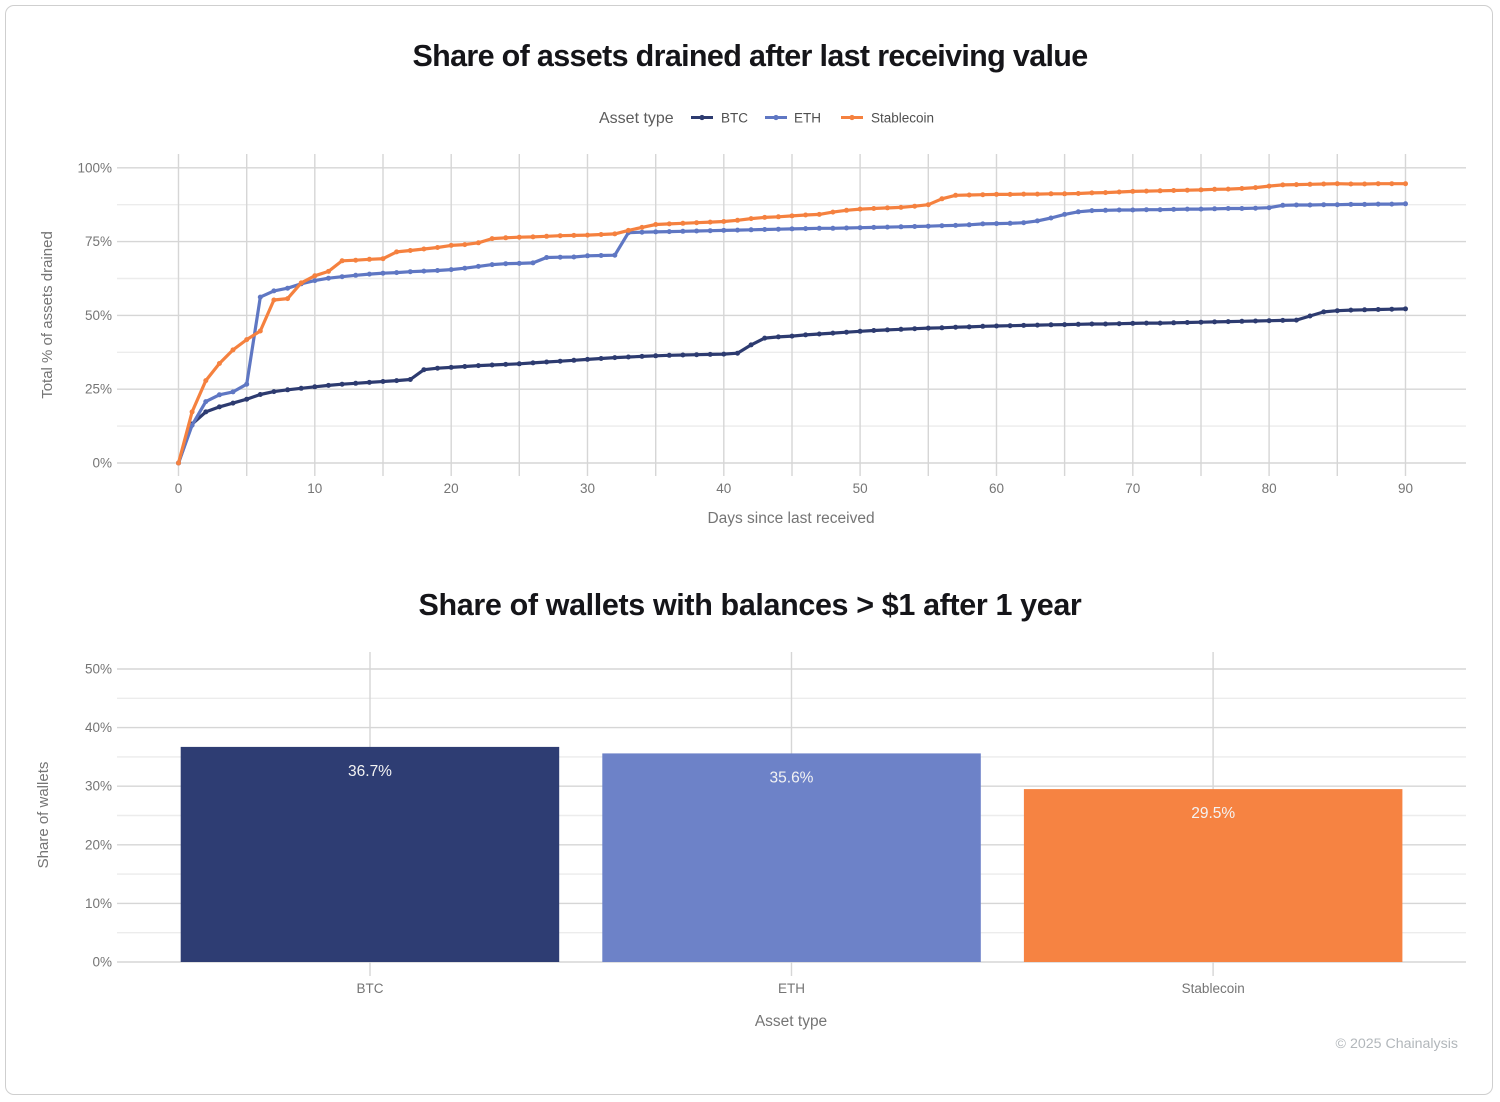  I want to click on svg-text: 75%, so click(98, 241).